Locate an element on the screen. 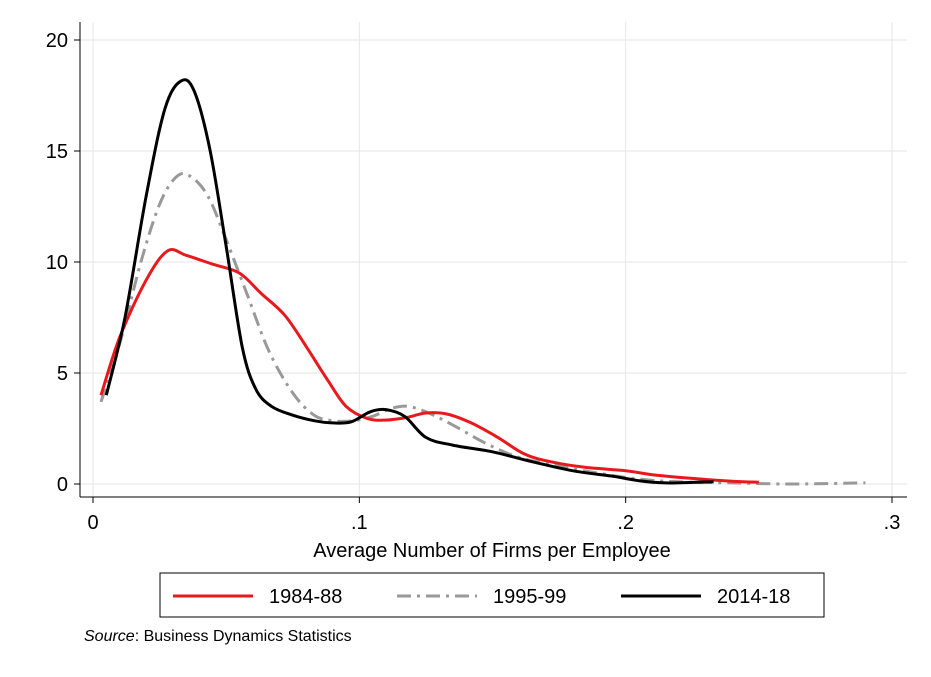 The width and height of the screenshot is (931, 677). y-tick-label: 5 is located at coordinates (62, 374).